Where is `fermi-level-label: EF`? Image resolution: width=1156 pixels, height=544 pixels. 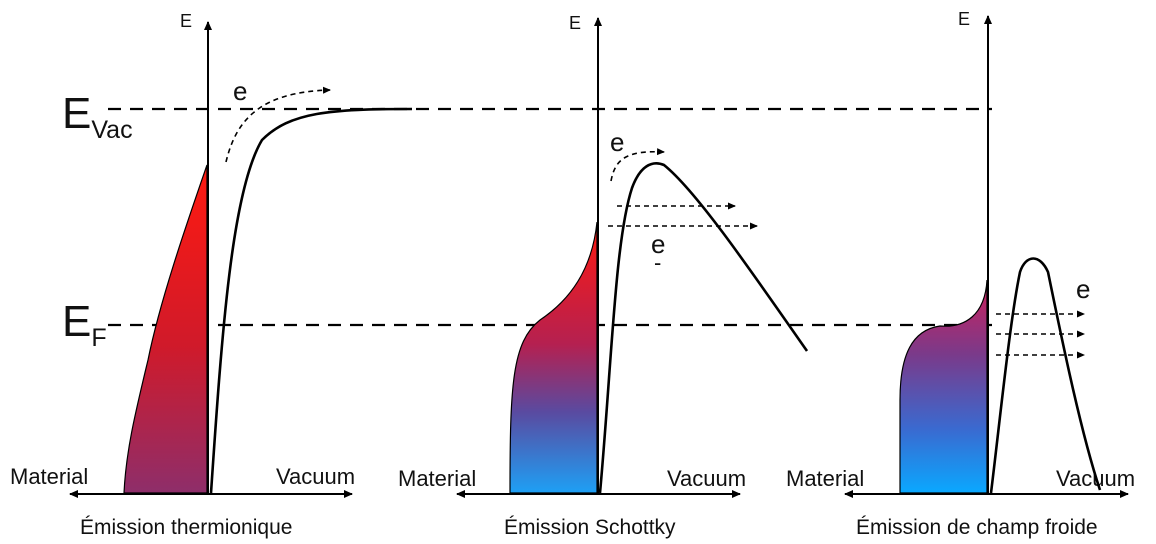
fermi-level-label: EF is located at coordinates (84, 324).